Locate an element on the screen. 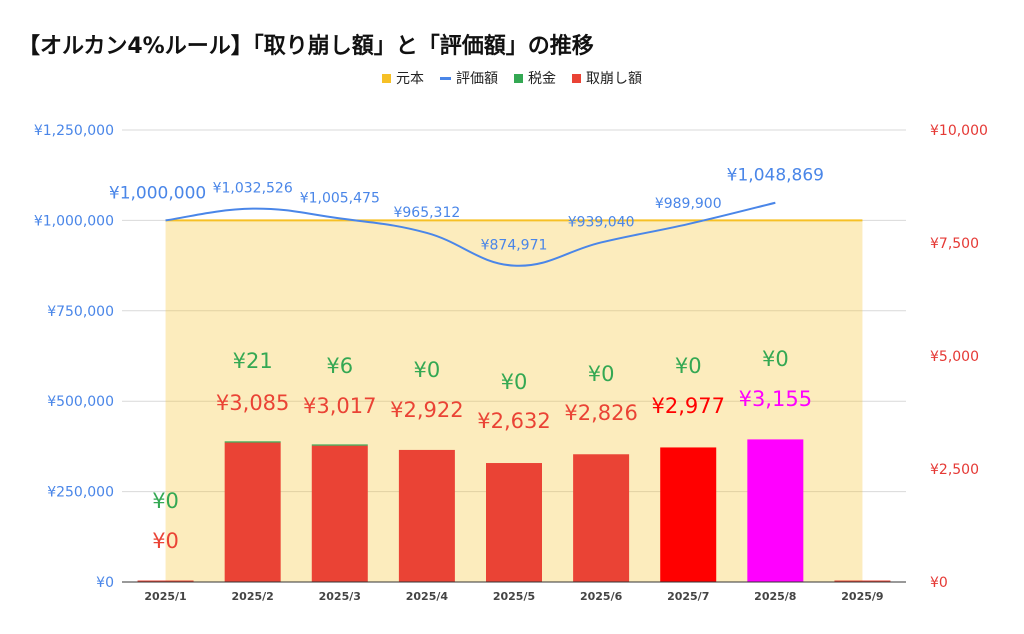 The width and height of the screenshot is (1024, 634). chart-legend: 元本 評価額 税金 取崩し額 is located at coordinates (512, 78).